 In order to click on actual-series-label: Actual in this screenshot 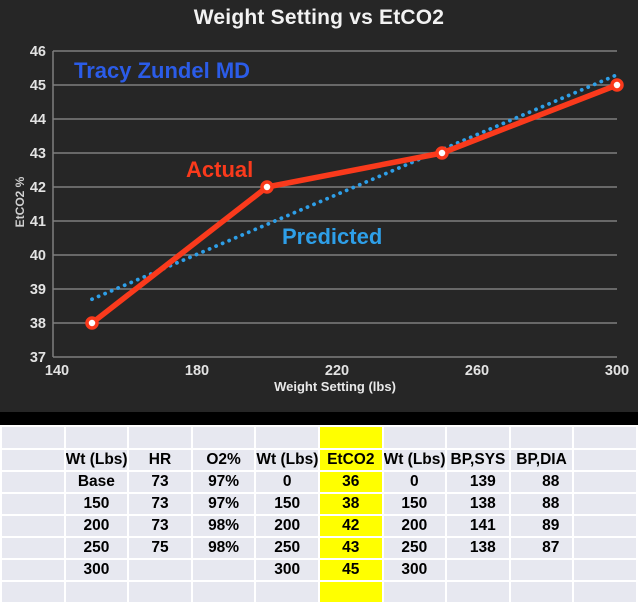, I will do `click(220, 169)`.